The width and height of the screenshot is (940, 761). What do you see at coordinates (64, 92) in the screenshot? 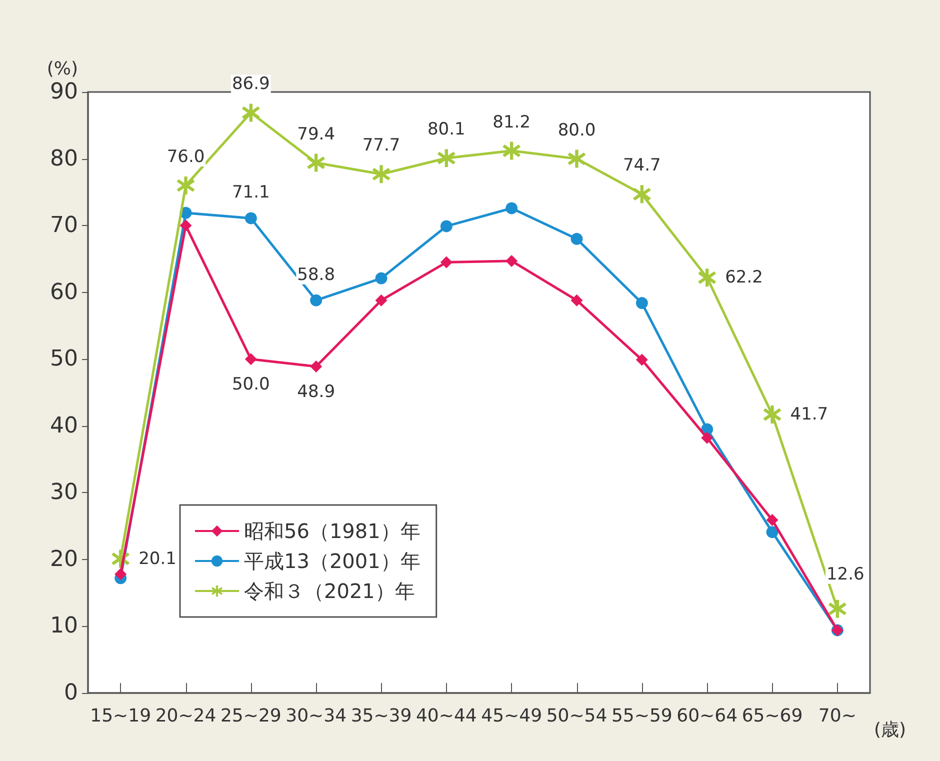
I see `y-tick-label: 90` at bounding box center [64, 92].